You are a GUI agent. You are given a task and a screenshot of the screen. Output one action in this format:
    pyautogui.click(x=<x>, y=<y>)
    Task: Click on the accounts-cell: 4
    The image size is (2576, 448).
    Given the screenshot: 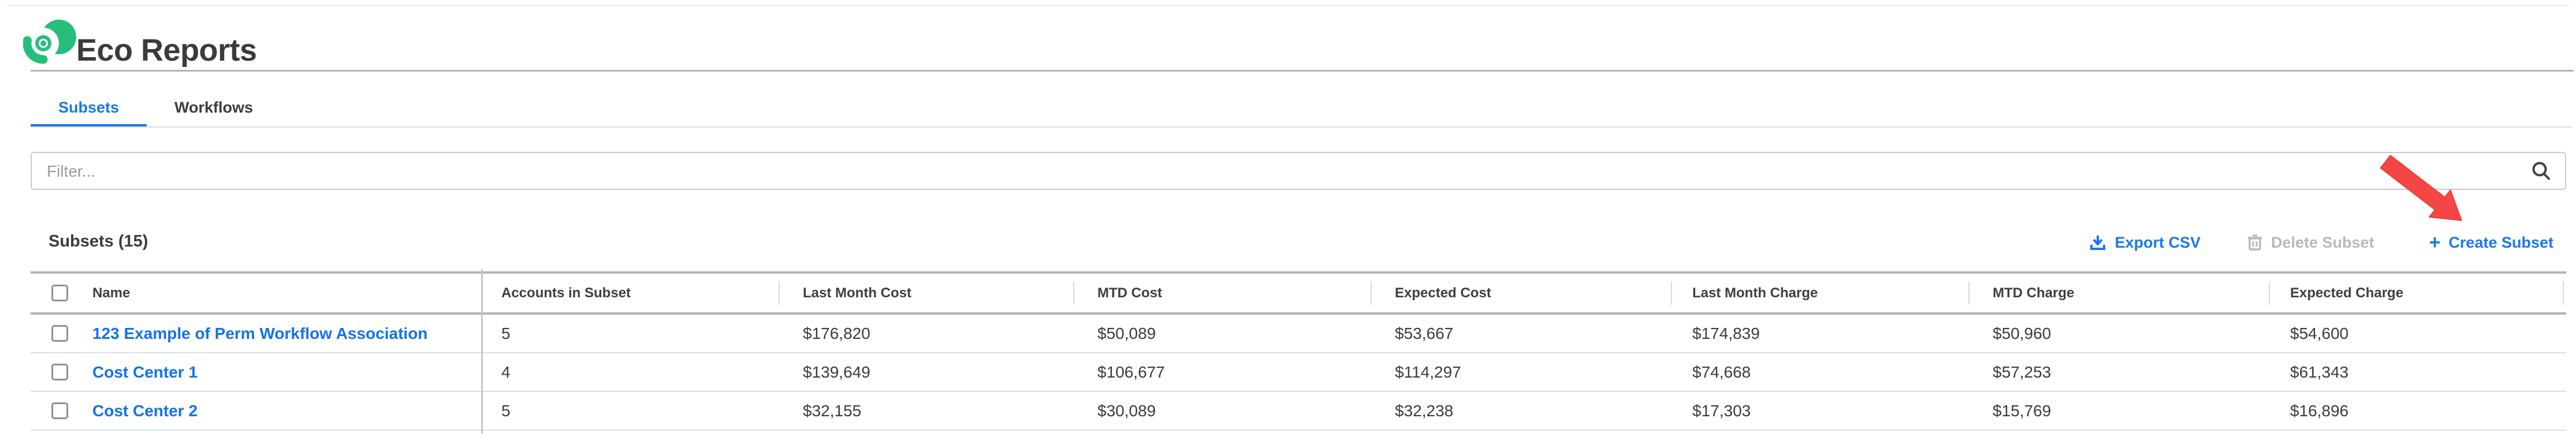 What is the action you would take?
    pyautogui.click(x=506, y=372)
    